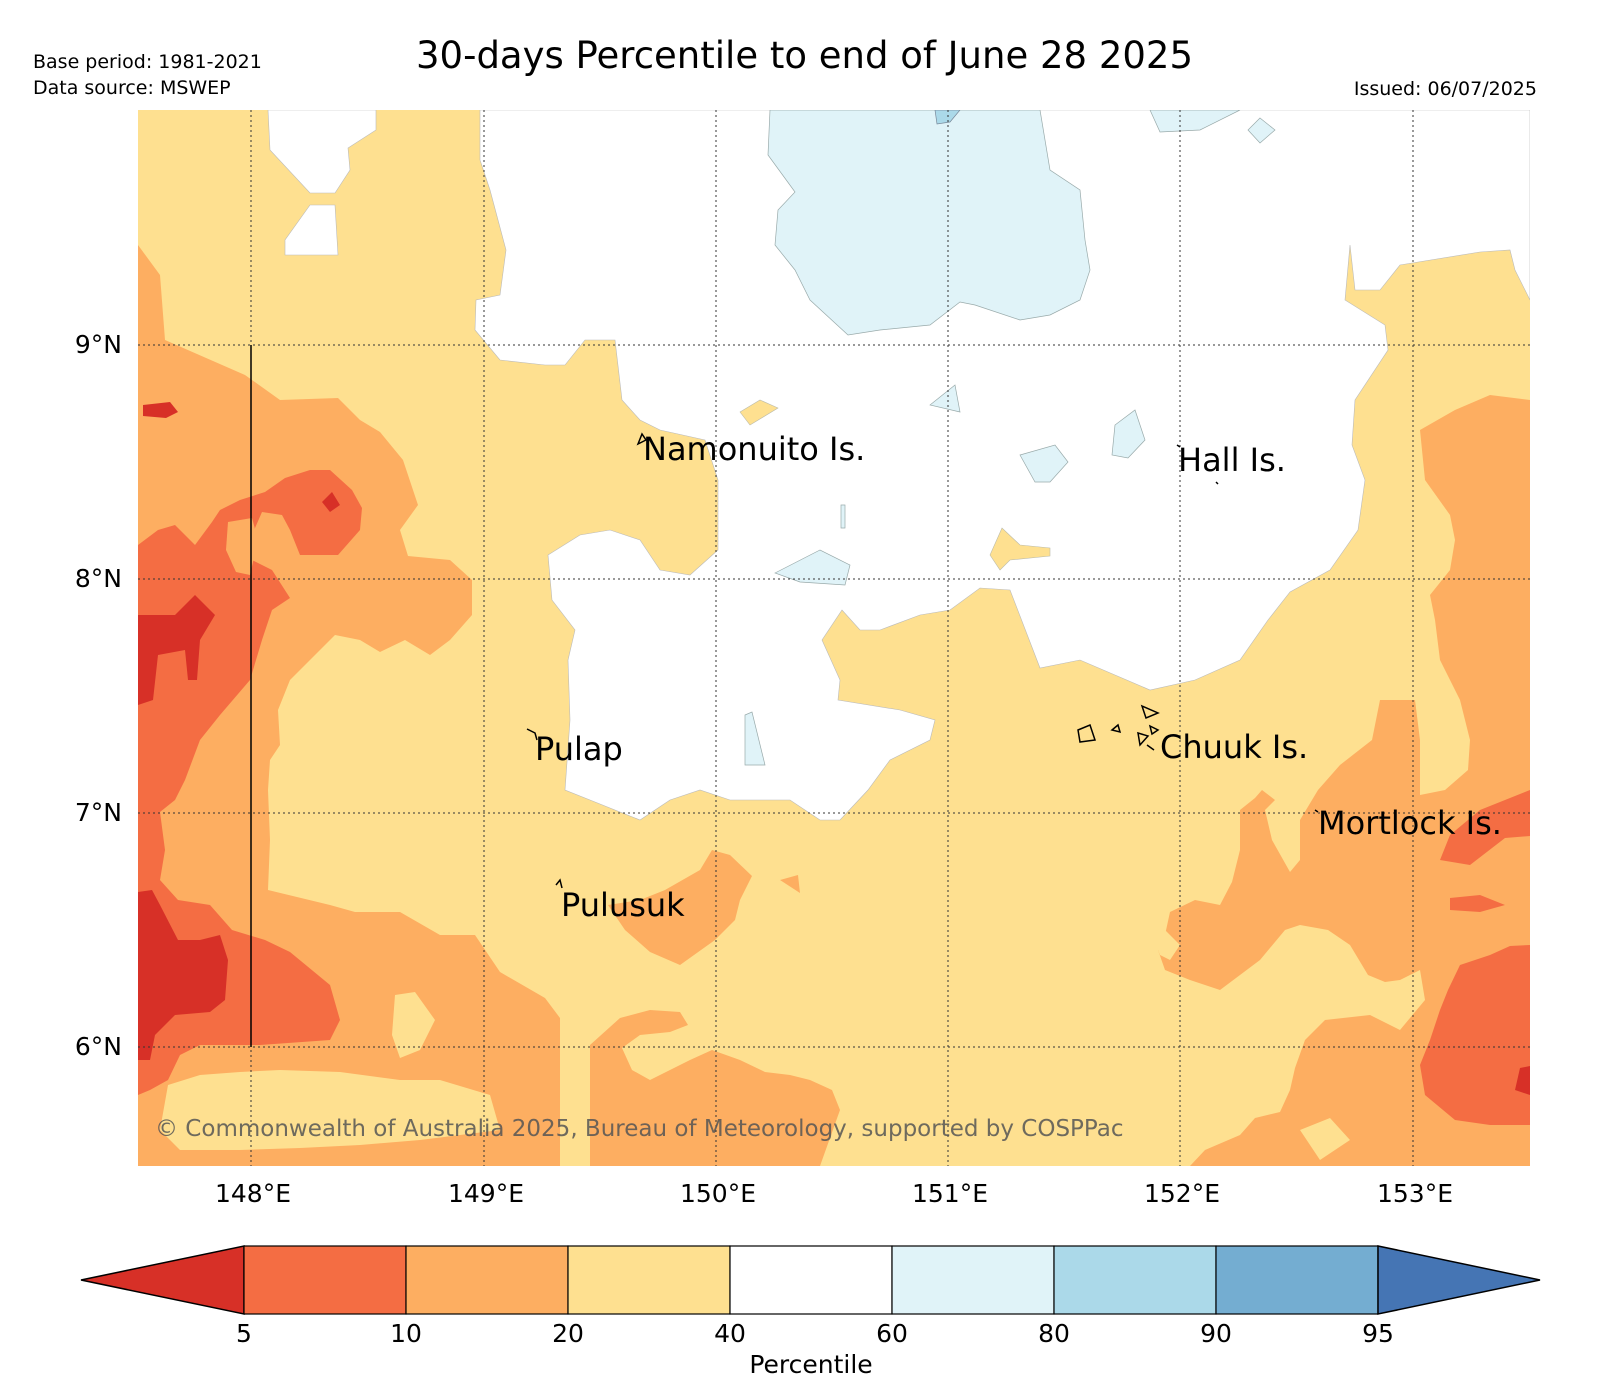  What do you see at coordinates (311, 230) in the screenshot?
I see `band-40-60-patch` at bounding box center [311, 230].